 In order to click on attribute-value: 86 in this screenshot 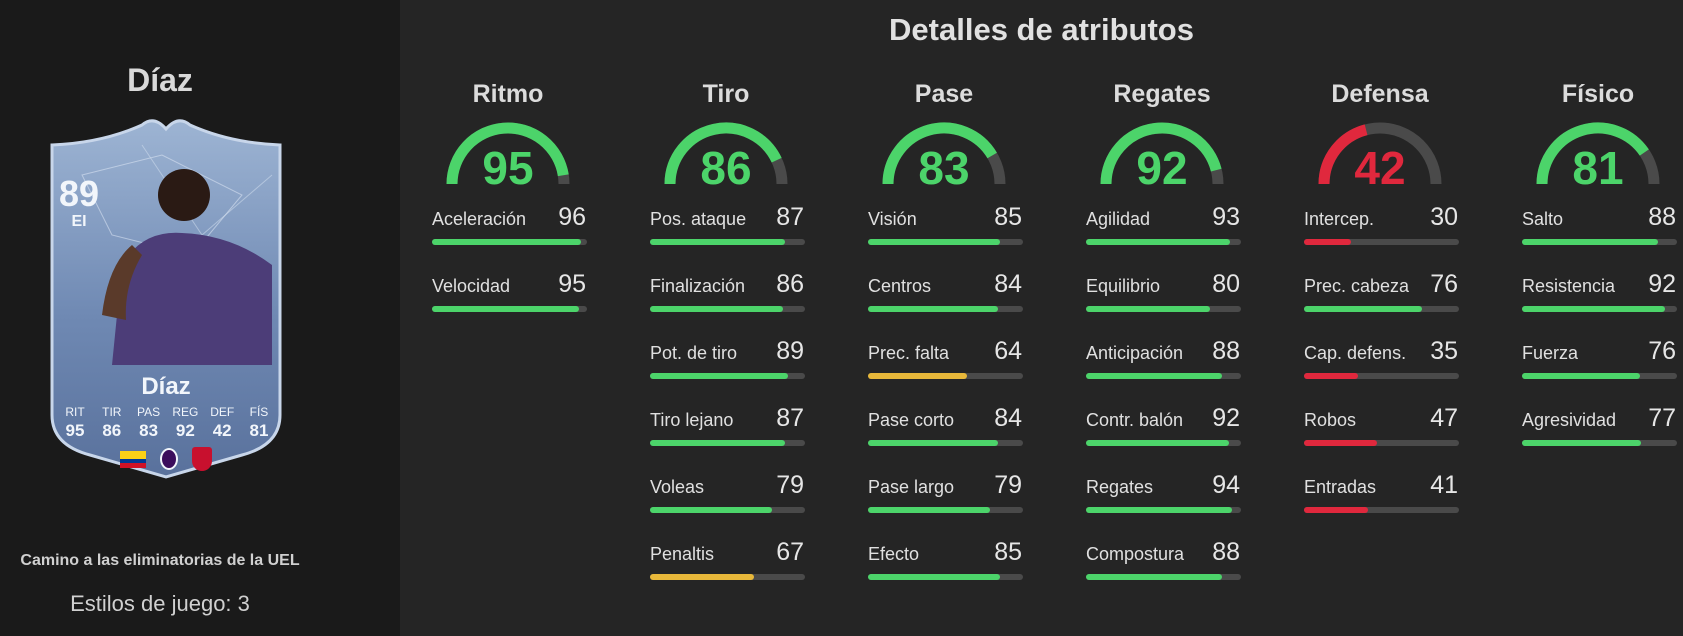, I will do `click(790, 284)`.